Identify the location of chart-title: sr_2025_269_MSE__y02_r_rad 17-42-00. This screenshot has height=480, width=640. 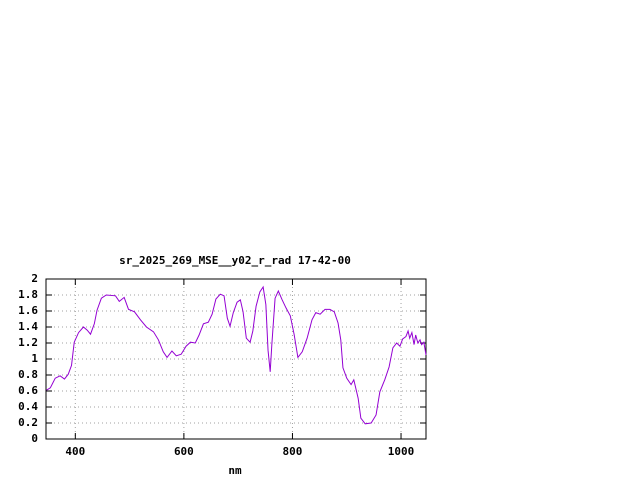
(235, 260).